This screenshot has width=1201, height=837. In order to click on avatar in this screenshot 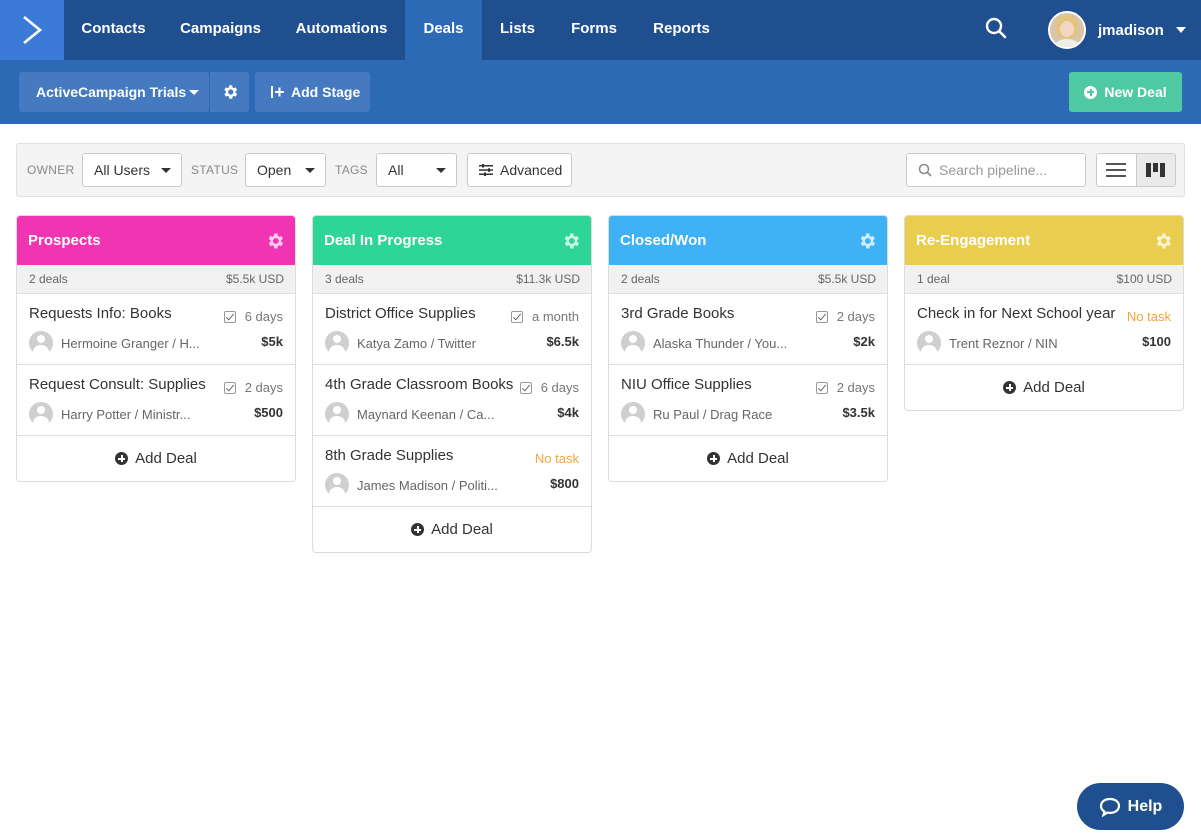, I will do `click(1067, 30)`.